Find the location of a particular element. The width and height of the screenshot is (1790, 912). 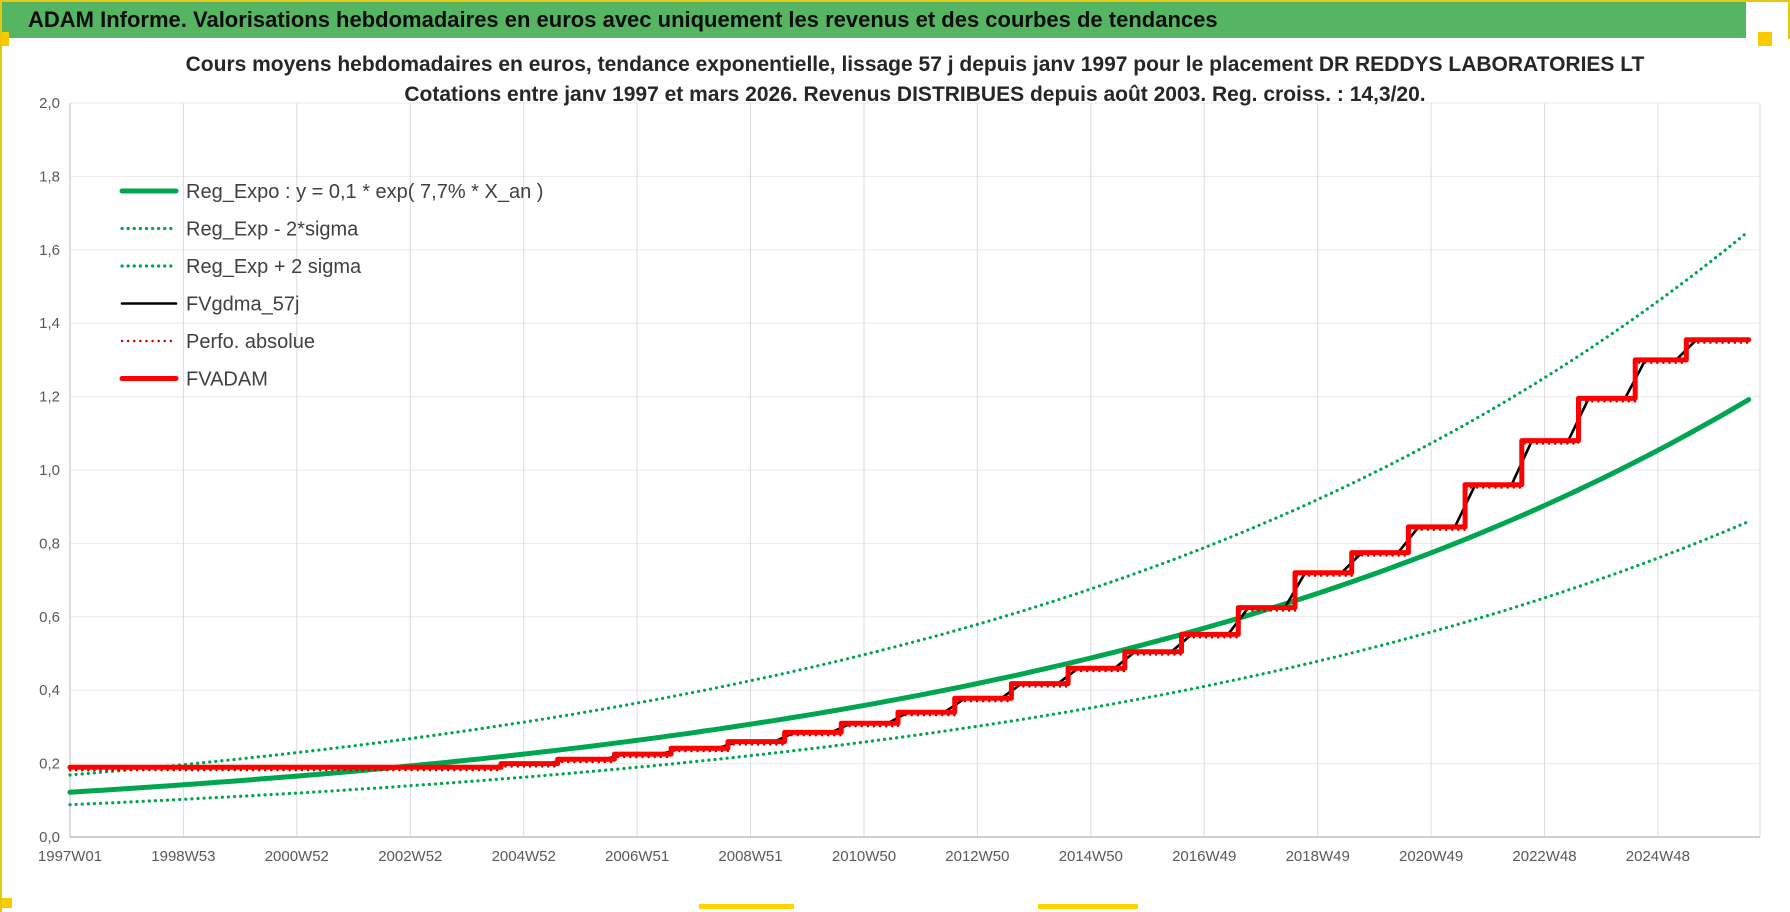

x-axis-tick-label: 2002W52 is located at coordinates (410, 856).